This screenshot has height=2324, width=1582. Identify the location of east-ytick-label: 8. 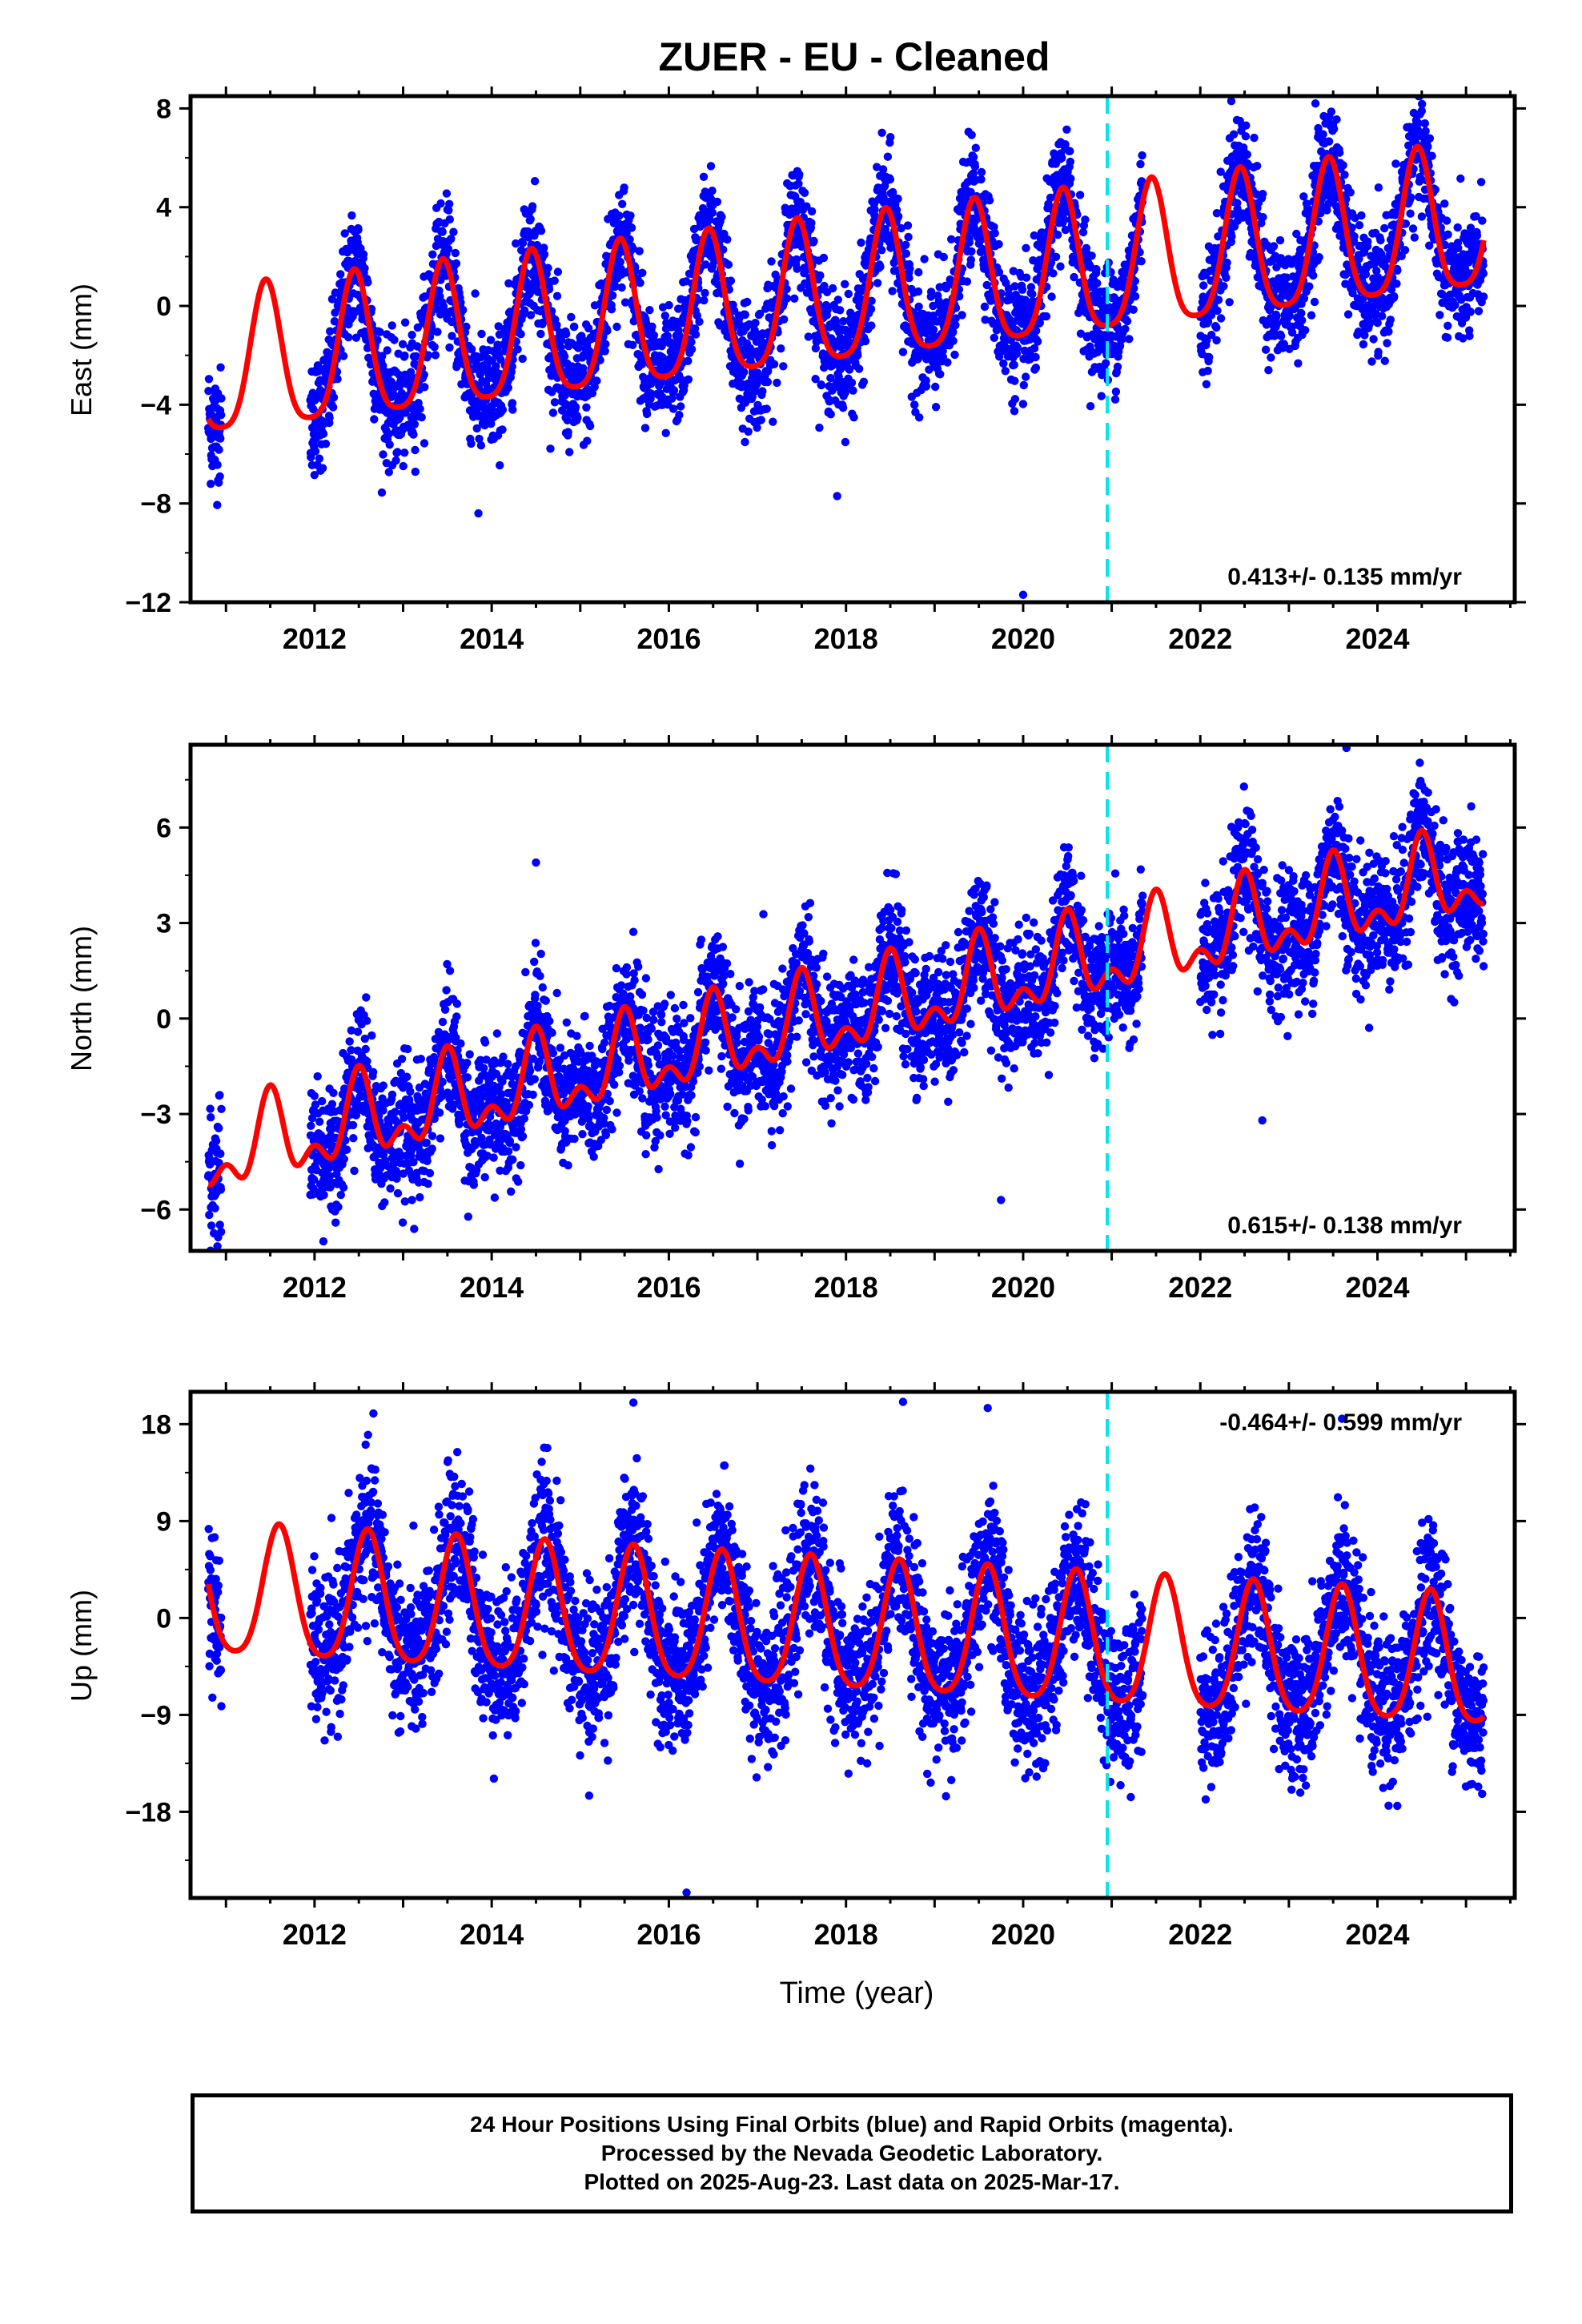
(164, 109).